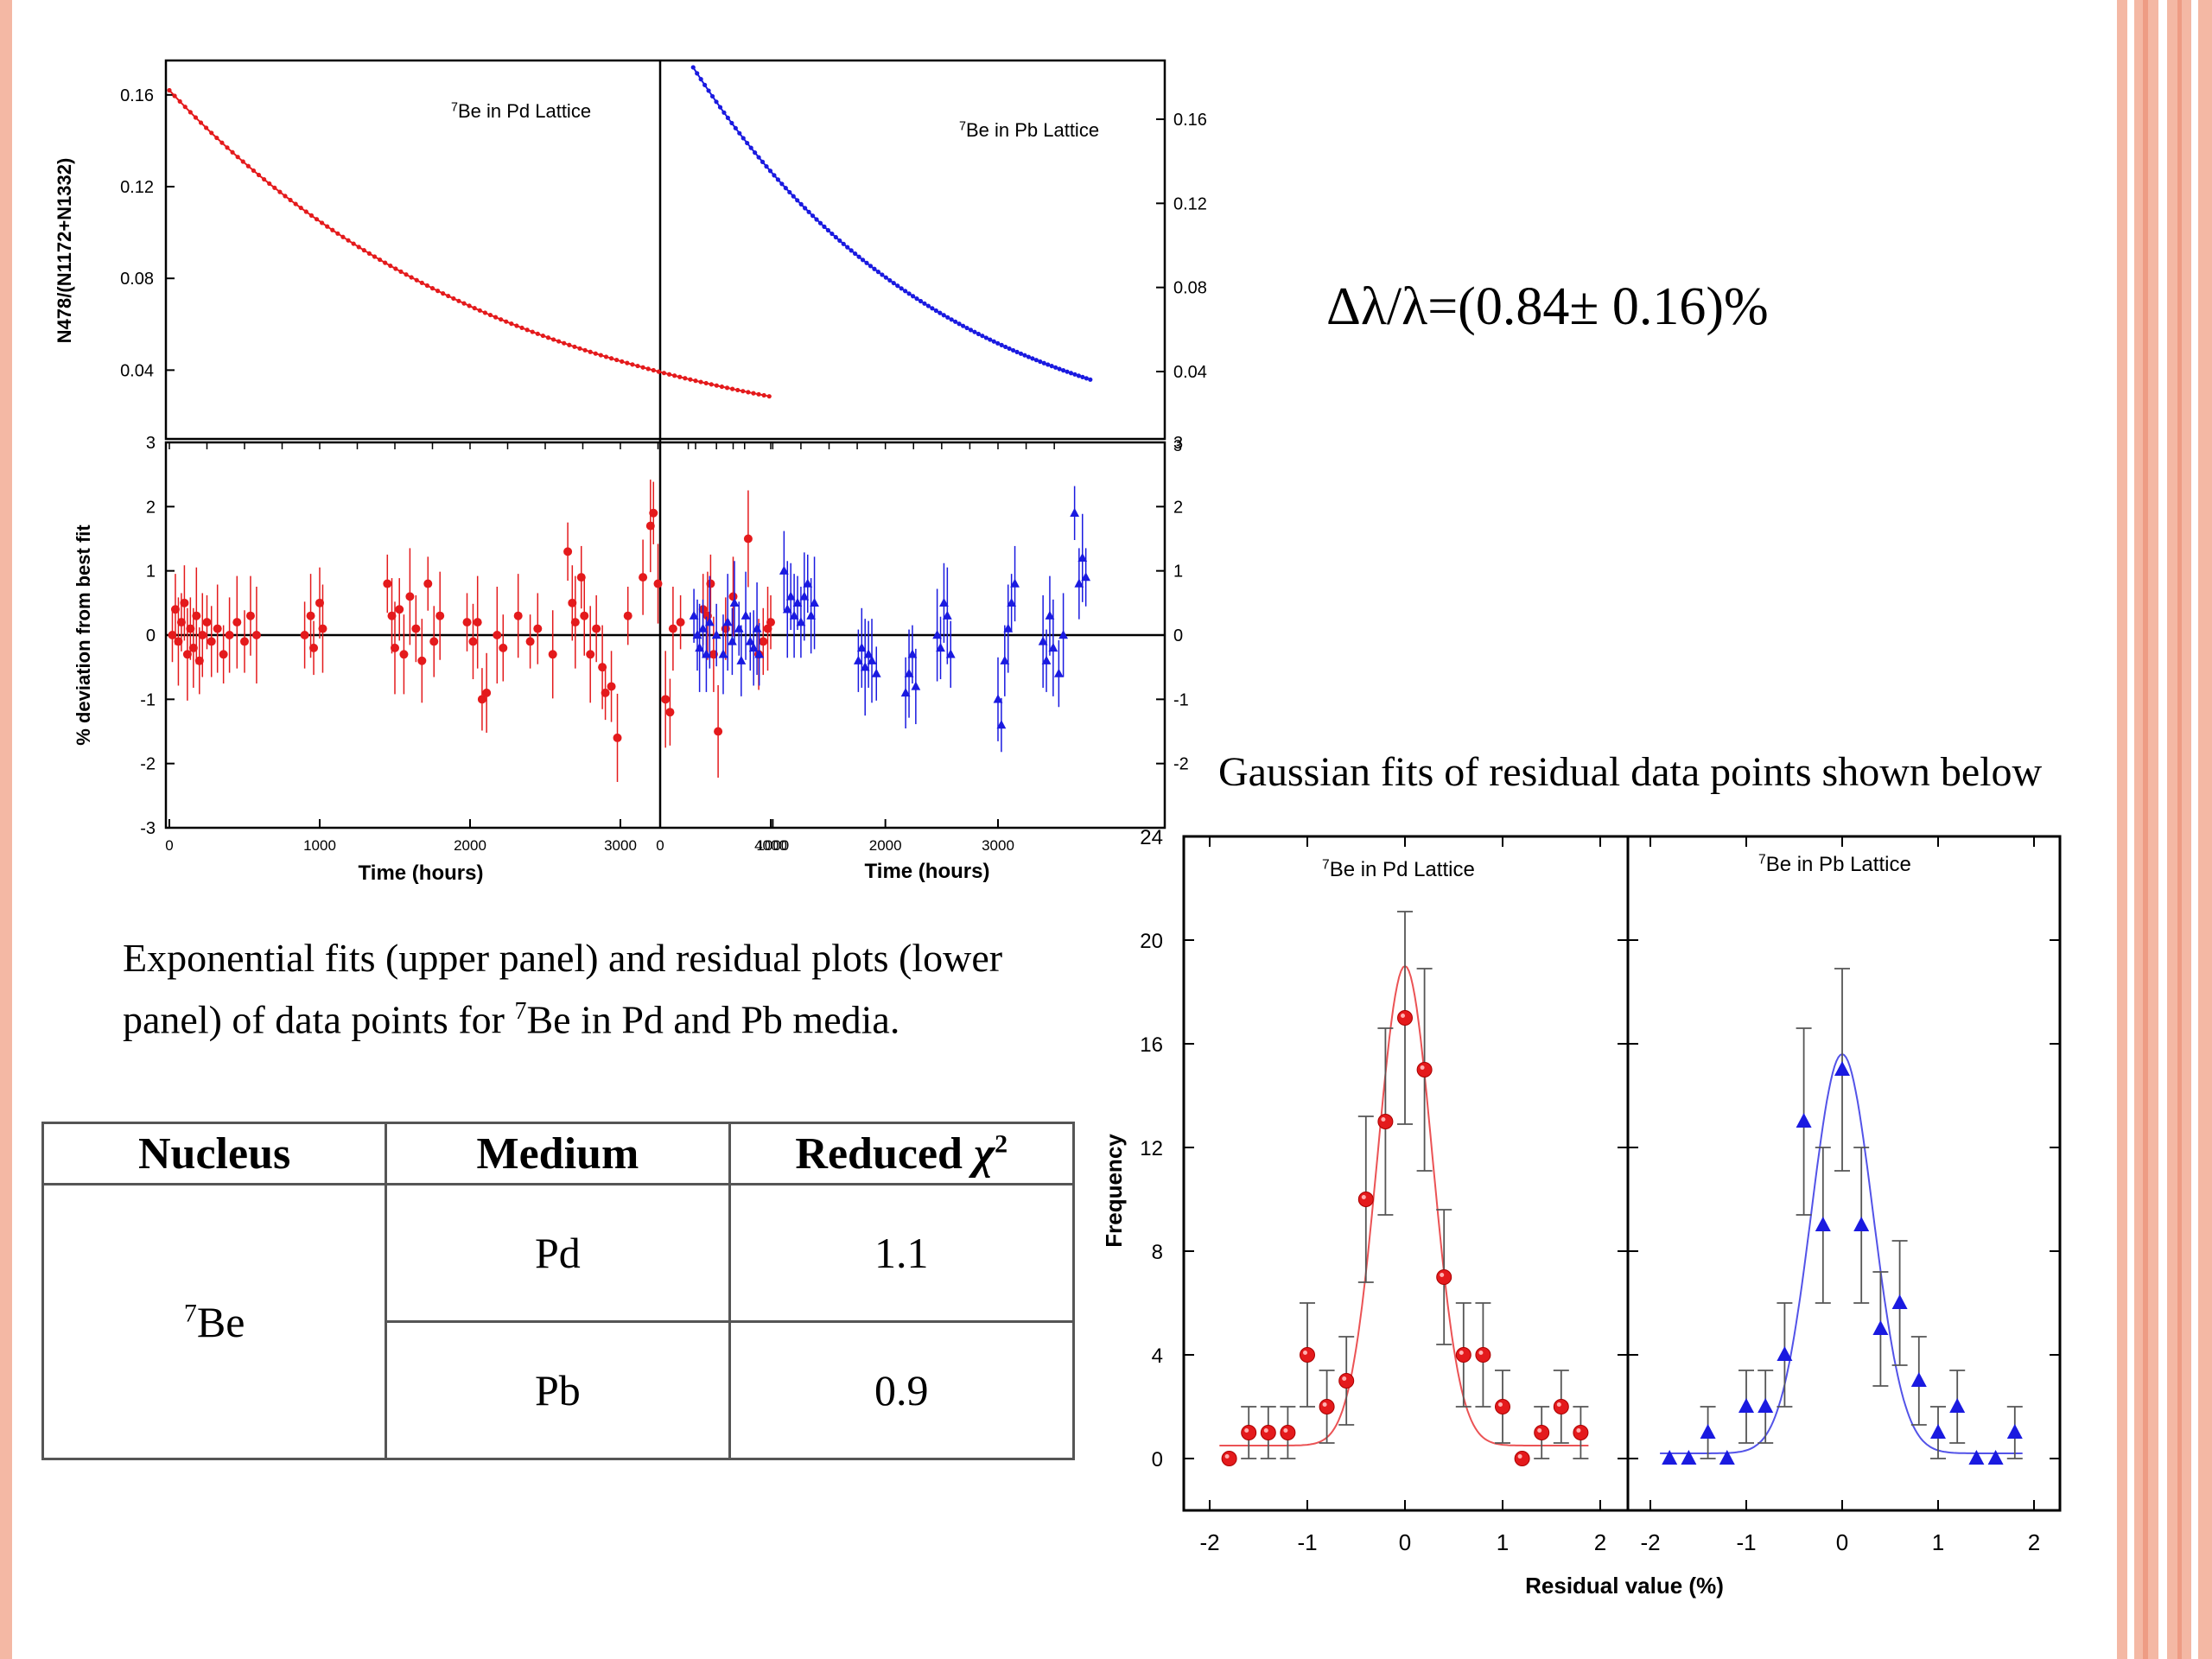 The height and width of the screenshot is (1659, 2212). Describe the element at coordinates (6, 829) in the screenshot. I see `left-edge-stripe` at that location.